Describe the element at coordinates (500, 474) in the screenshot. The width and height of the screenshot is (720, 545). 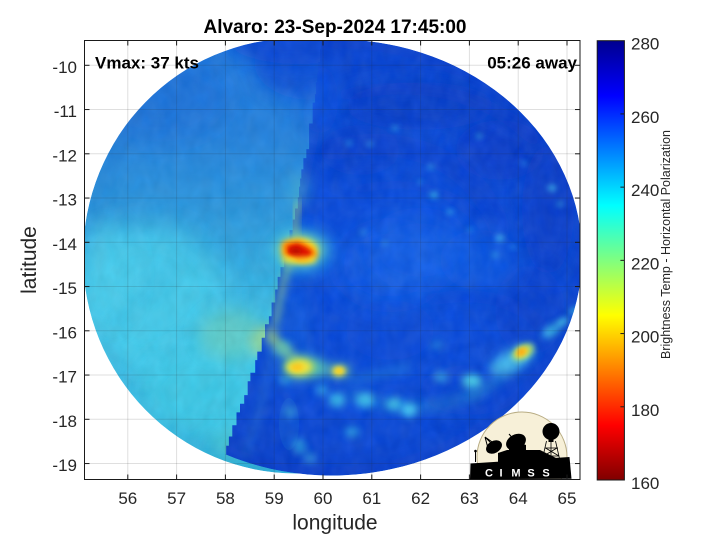
I see `svg-text: I` at that location.